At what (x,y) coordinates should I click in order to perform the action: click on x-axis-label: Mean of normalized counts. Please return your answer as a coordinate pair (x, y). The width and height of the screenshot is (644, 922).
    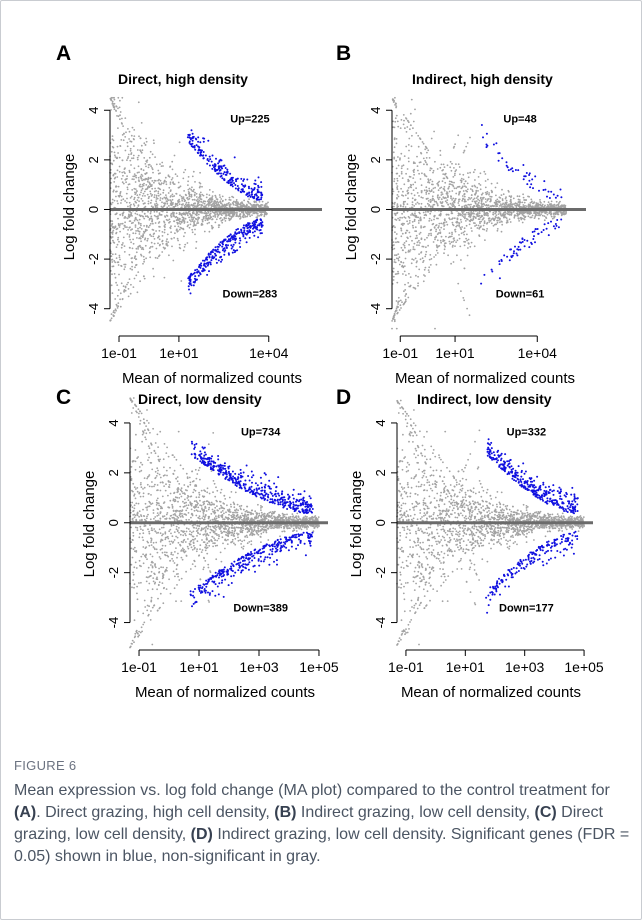
    Looking at the image, I should click on (485, 378).